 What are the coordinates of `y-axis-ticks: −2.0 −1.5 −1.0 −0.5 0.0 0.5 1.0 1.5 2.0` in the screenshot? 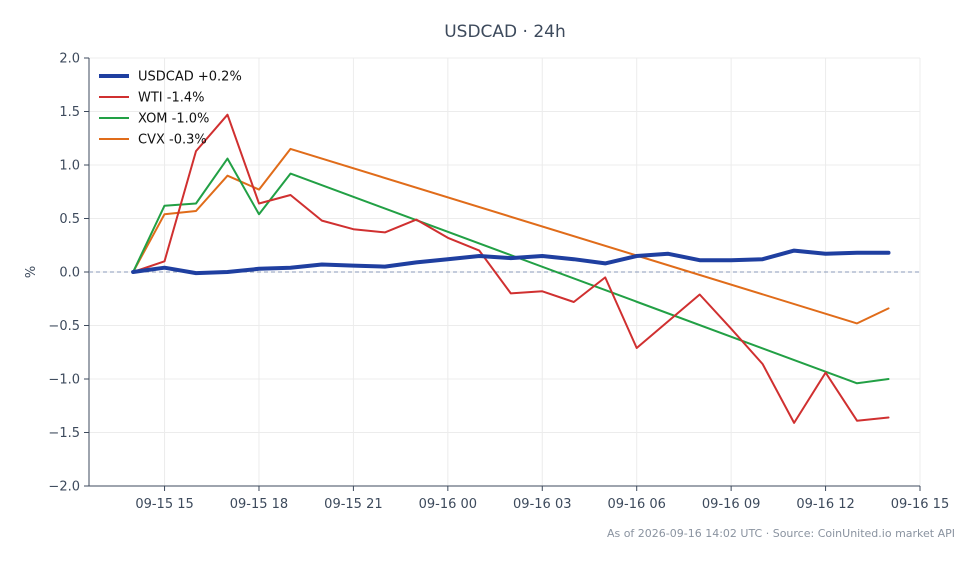 It's located at (68, 273).